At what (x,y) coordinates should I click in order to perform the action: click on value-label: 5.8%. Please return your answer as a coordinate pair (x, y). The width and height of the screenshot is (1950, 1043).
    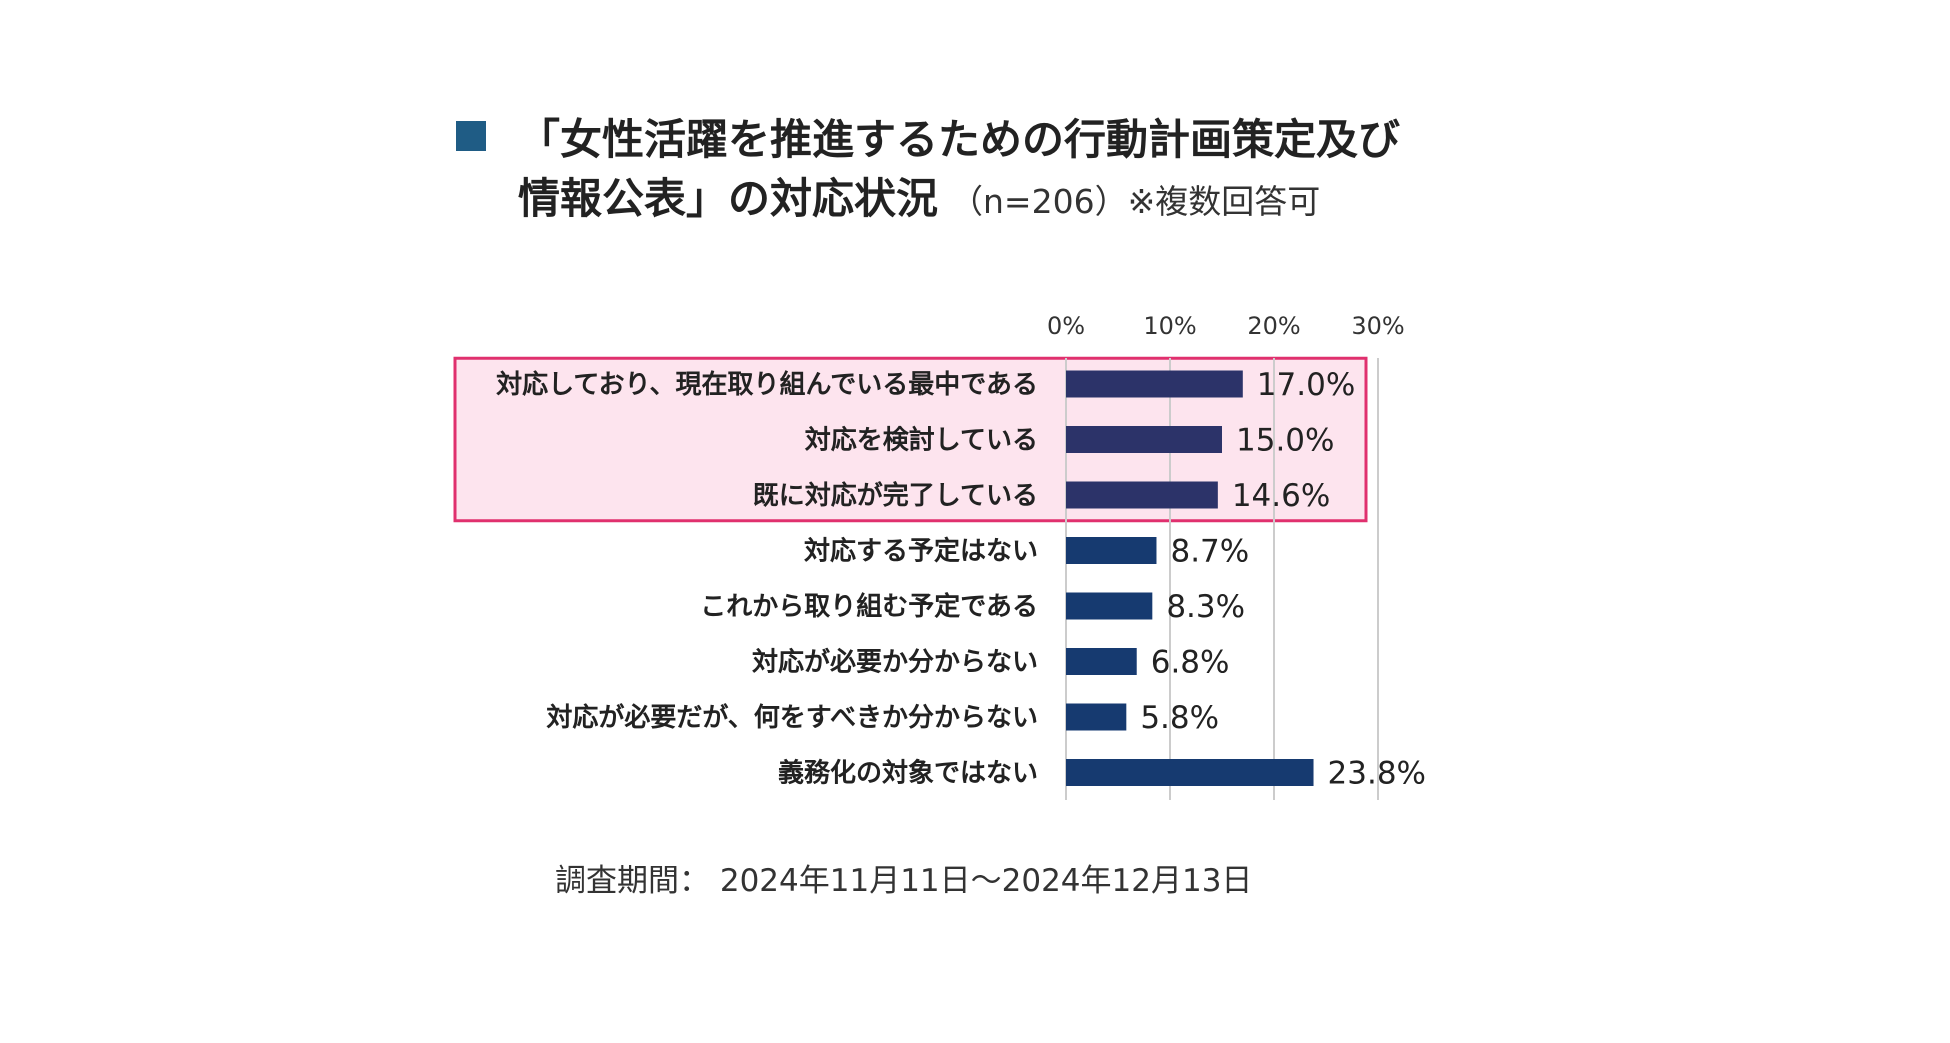
    Looking at the image, I should click on (1179, 718).